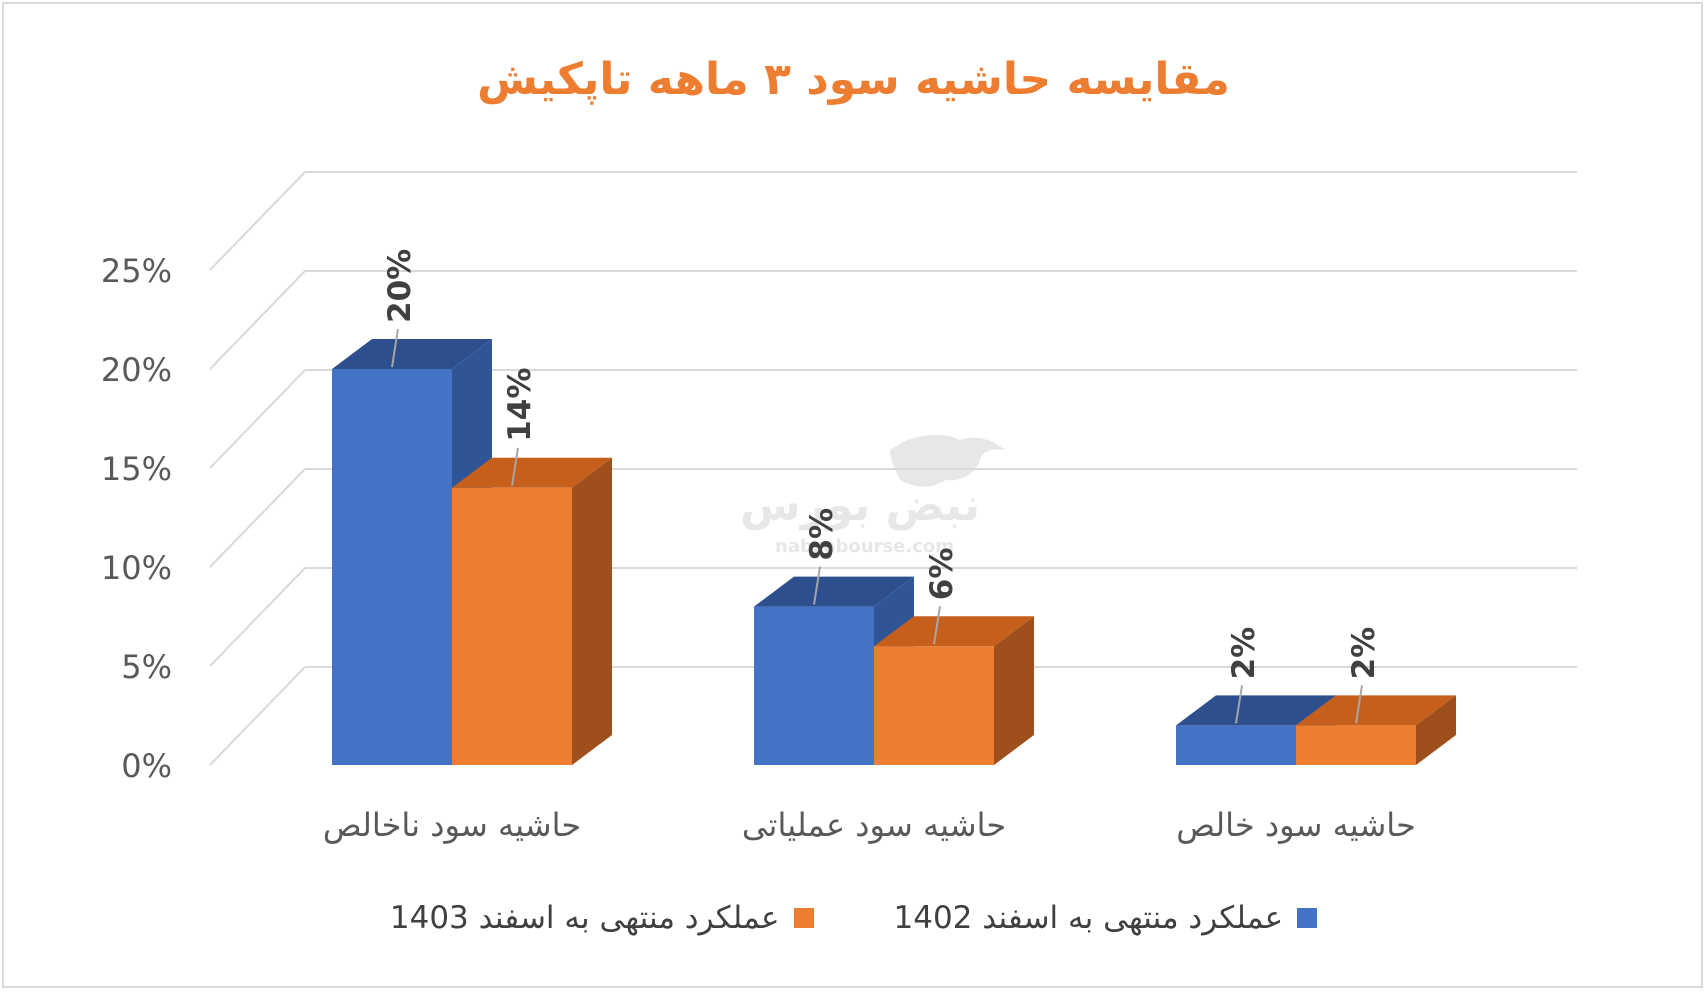  I want to click on y-tick-label: 5%, so click(146, 667).